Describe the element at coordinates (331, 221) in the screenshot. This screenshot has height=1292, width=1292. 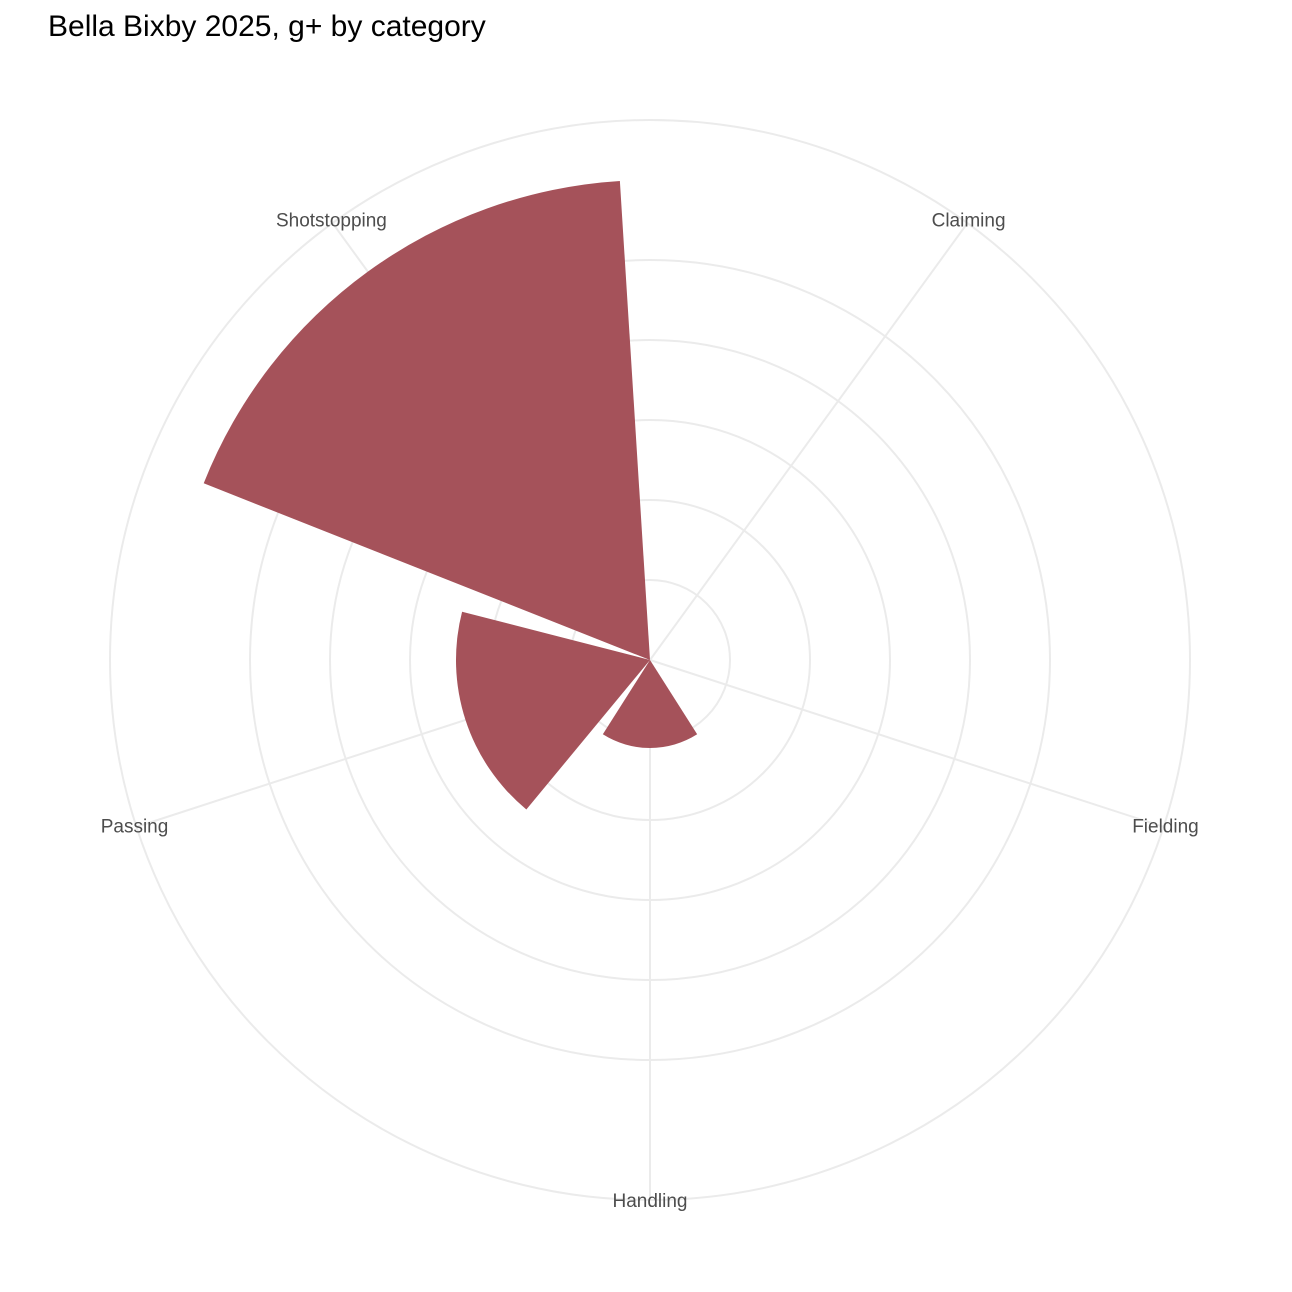
I see `category-label: Shotstopping` at that location.